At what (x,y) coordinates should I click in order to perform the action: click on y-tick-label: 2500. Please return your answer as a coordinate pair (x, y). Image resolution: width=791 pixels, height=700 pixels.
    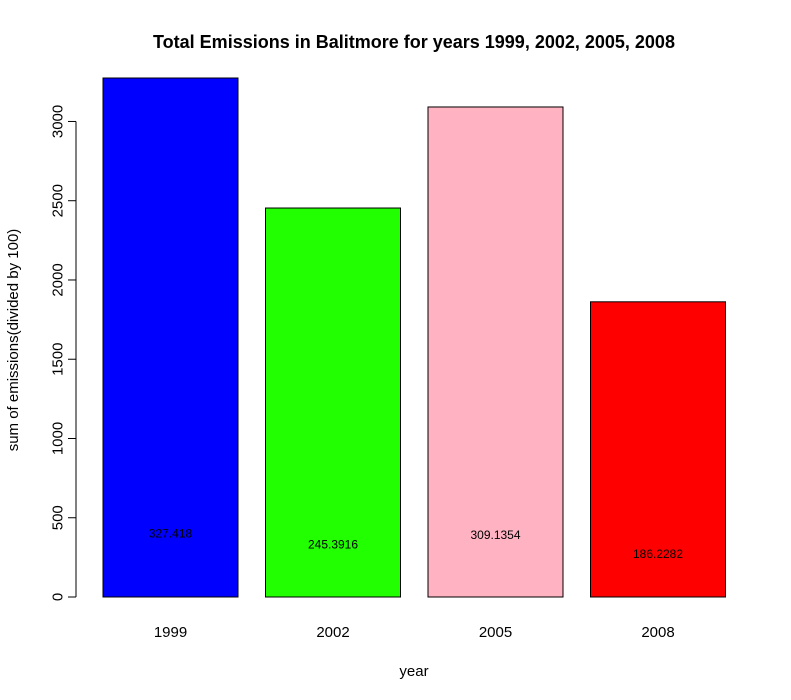
    Looking at the image, I should click on (58, 200).